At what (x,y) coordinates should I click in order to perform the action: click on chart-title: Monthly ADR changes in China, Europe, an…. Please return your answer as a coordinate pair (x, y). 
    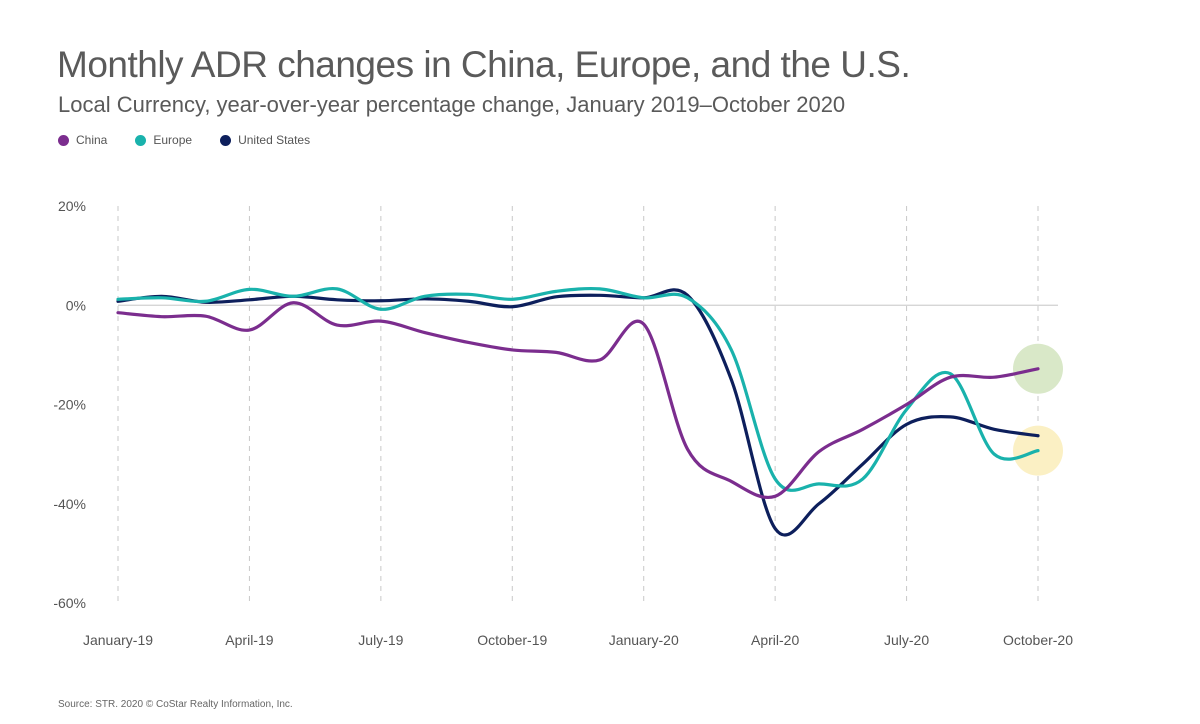
    Looking at the image, I should click on (484, 64).